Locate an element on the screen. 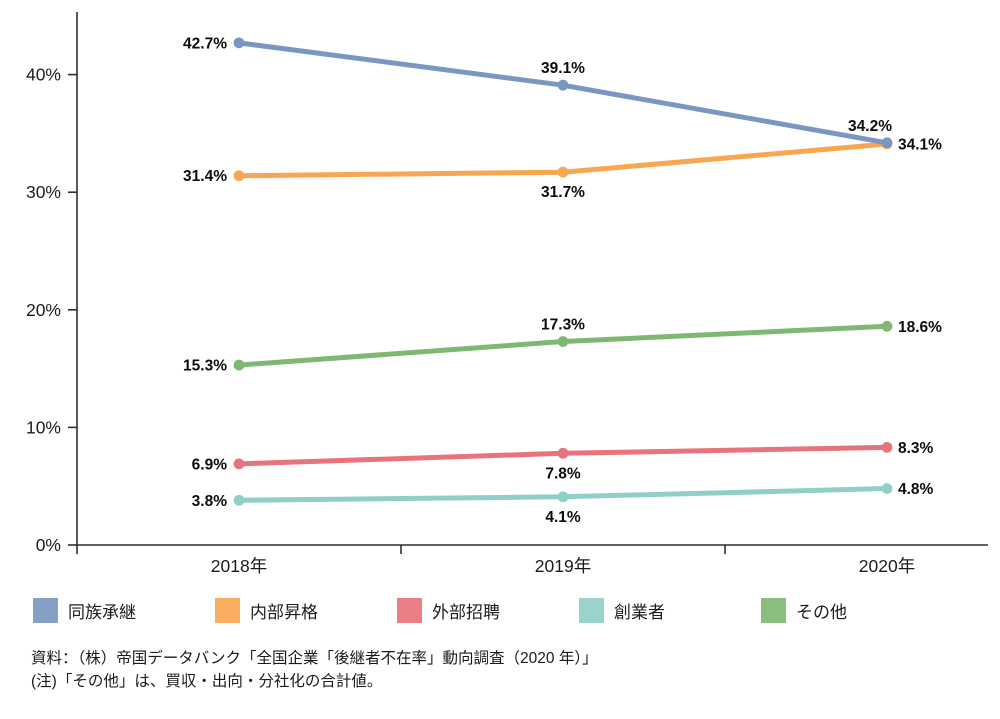  data-point-label: 18.6% is located at coordinates (920, 327).